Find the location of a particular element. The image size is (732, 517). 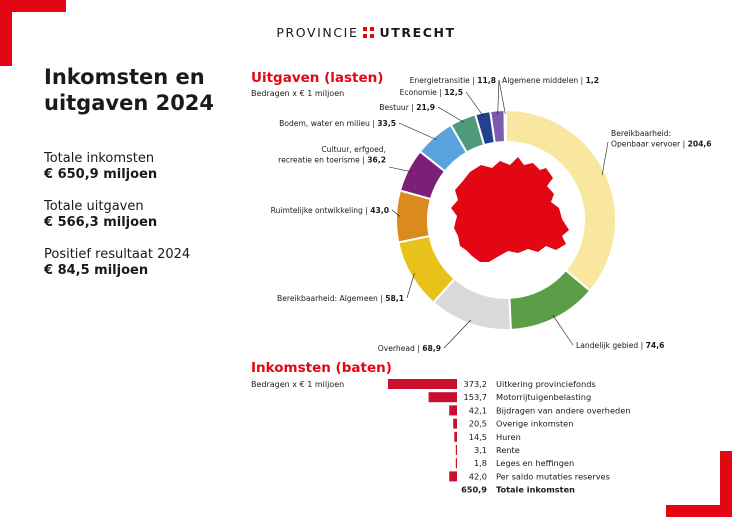

income-label: Per saldo mutaties reserves is located at coordinates (553, 476).